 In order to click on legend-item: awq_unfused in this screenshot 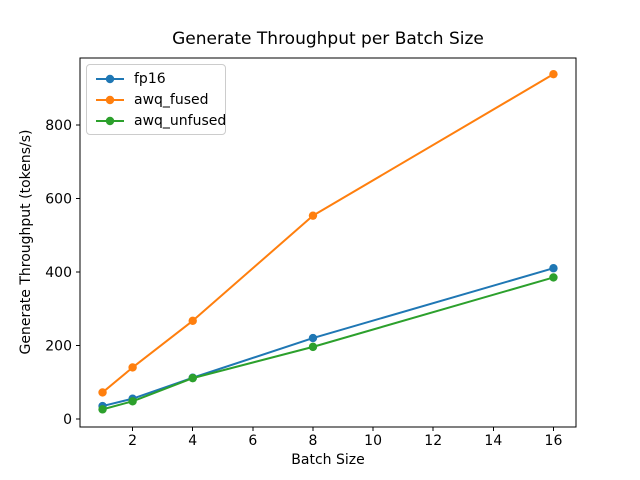, I will do `click(160, 120)`.